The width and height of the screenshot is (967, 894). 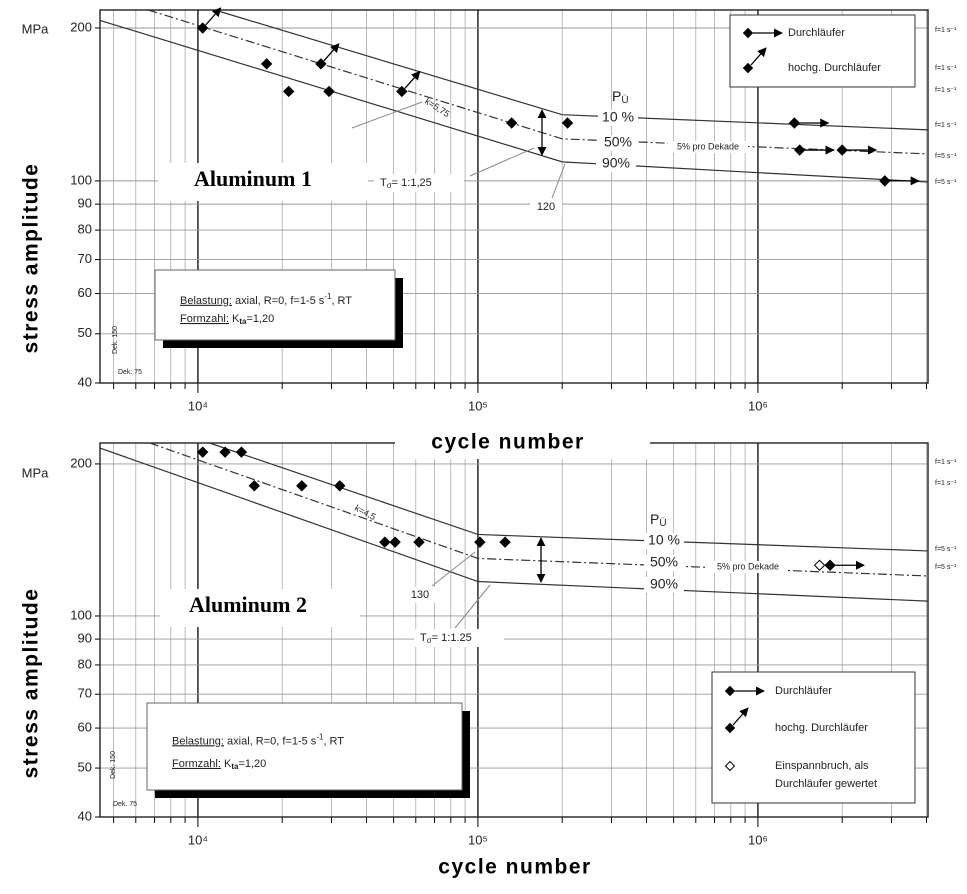 I want to click on legend-label: Durchläufer, so click(x=803, y=691).